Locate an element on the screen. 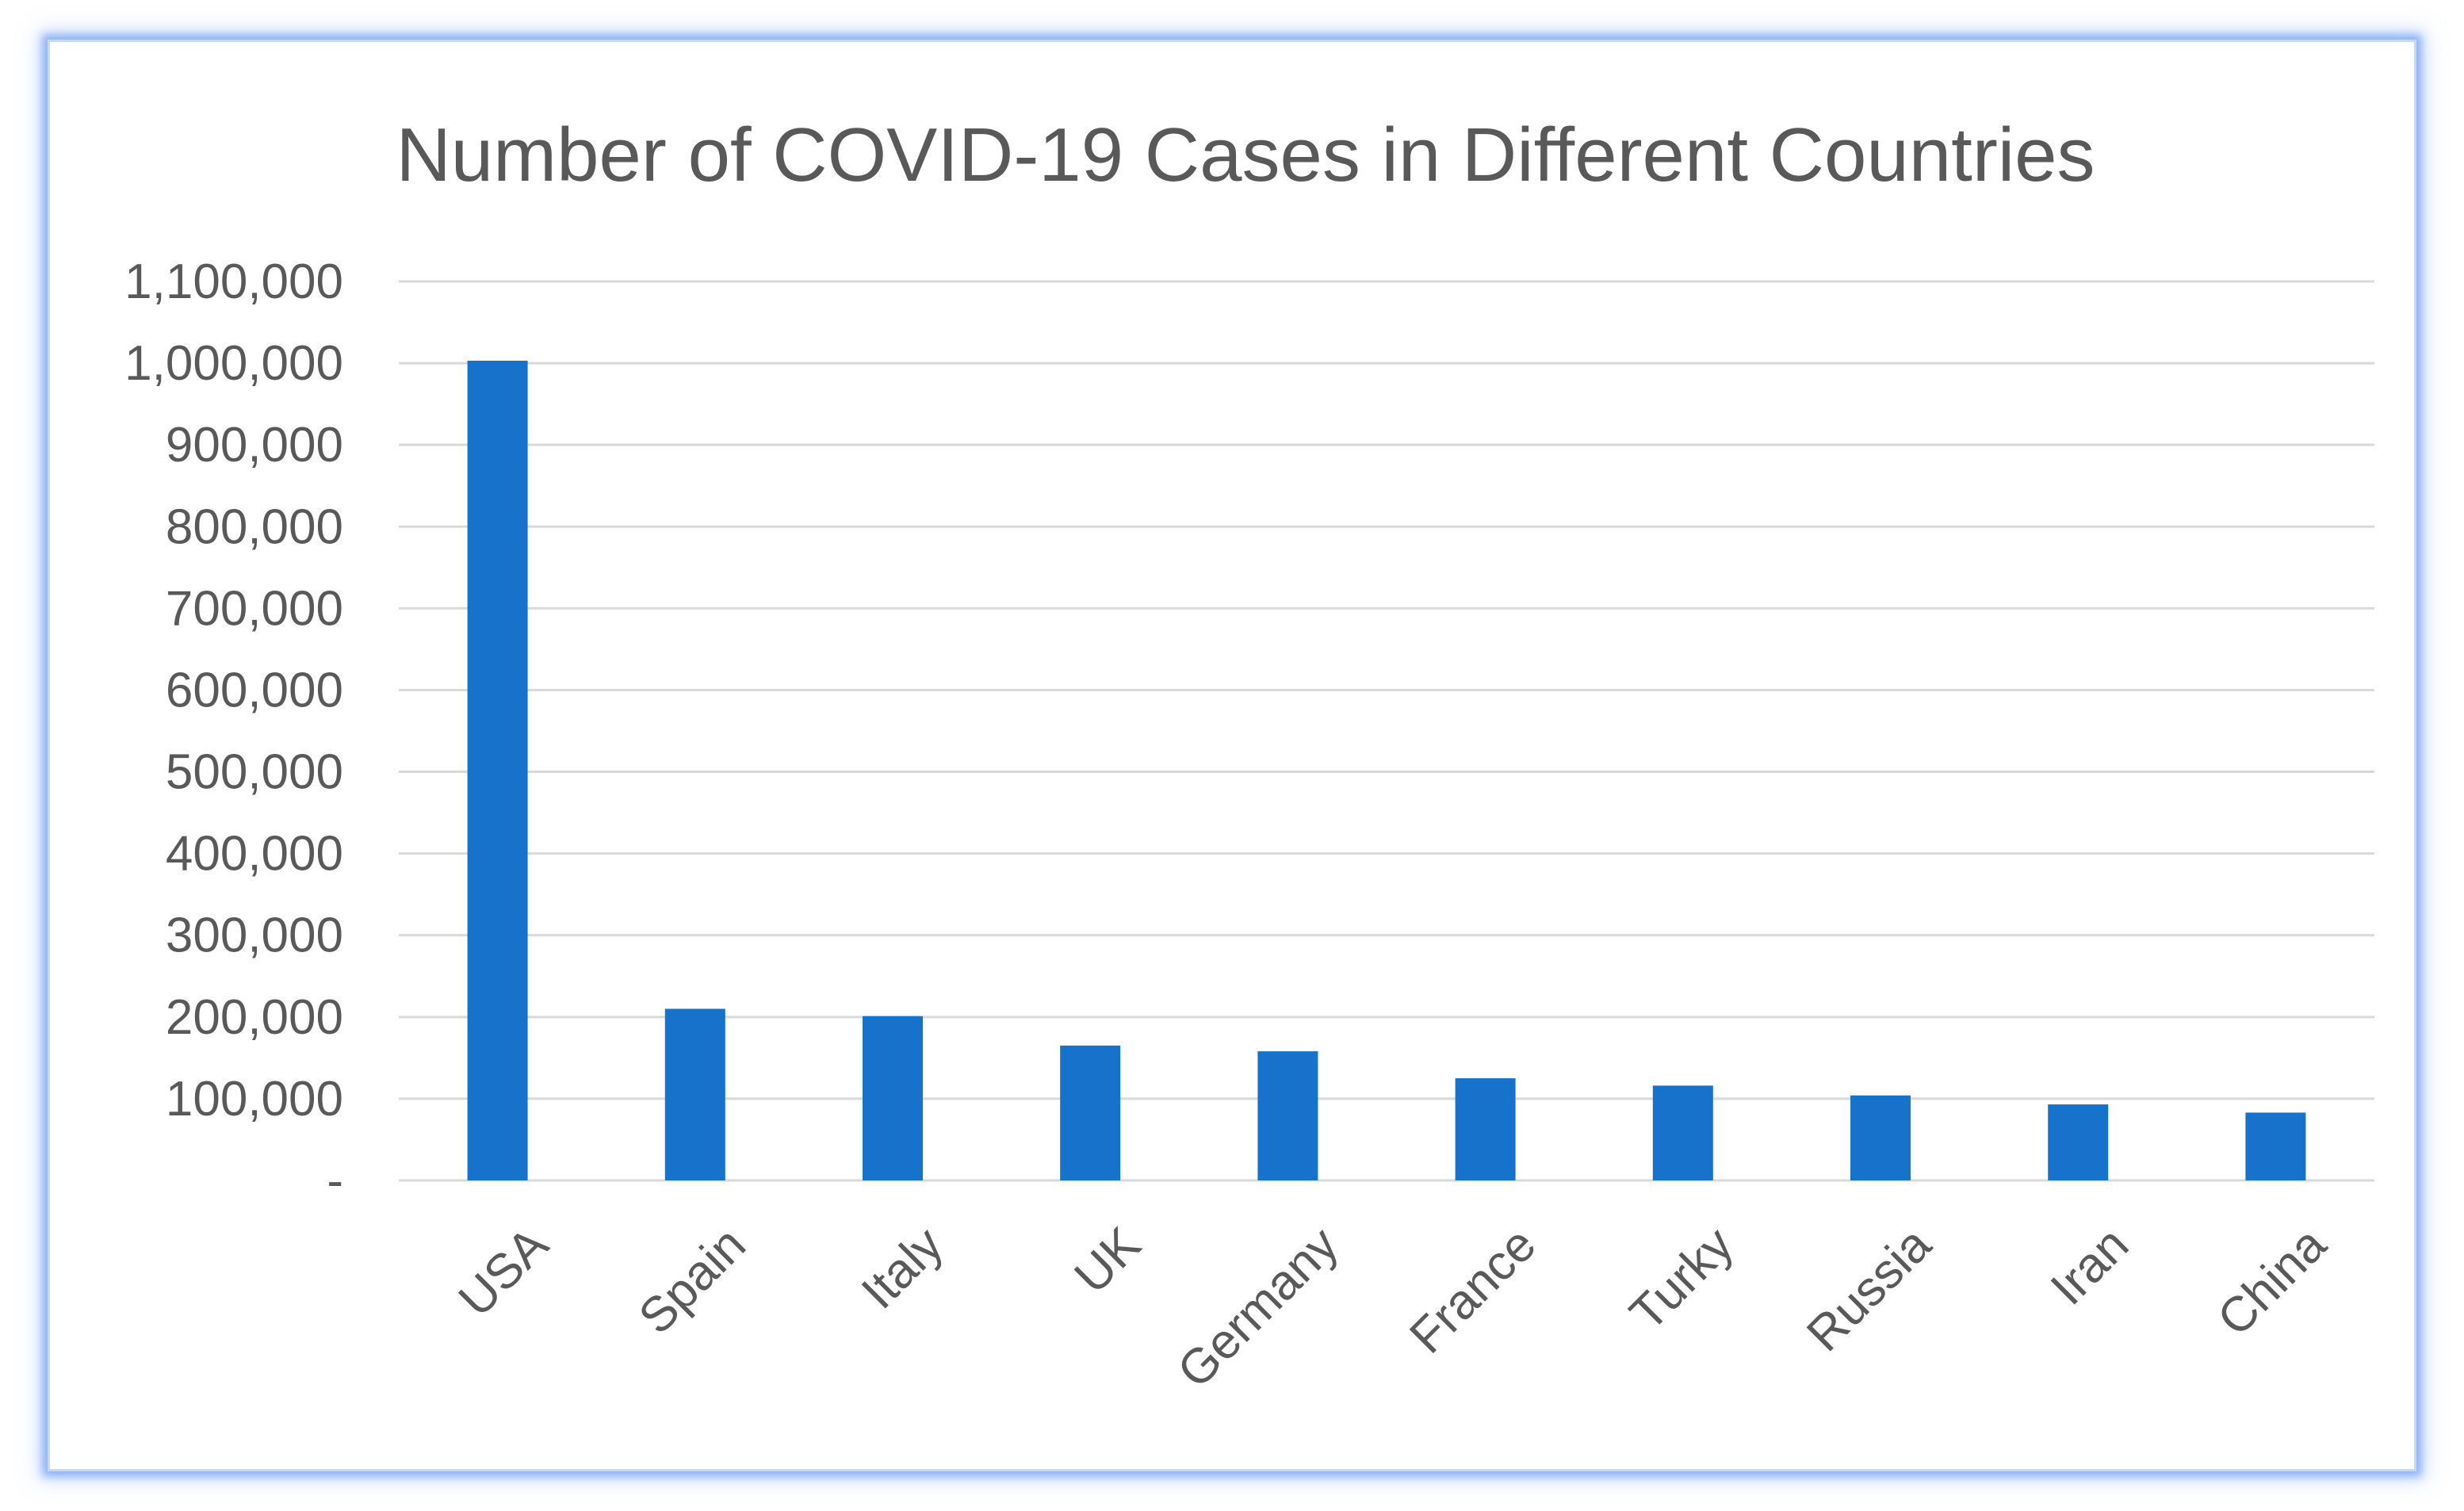 The image size is (2464, 1511). y-tick-label: 400,000 is located at coordinates (255, 854).